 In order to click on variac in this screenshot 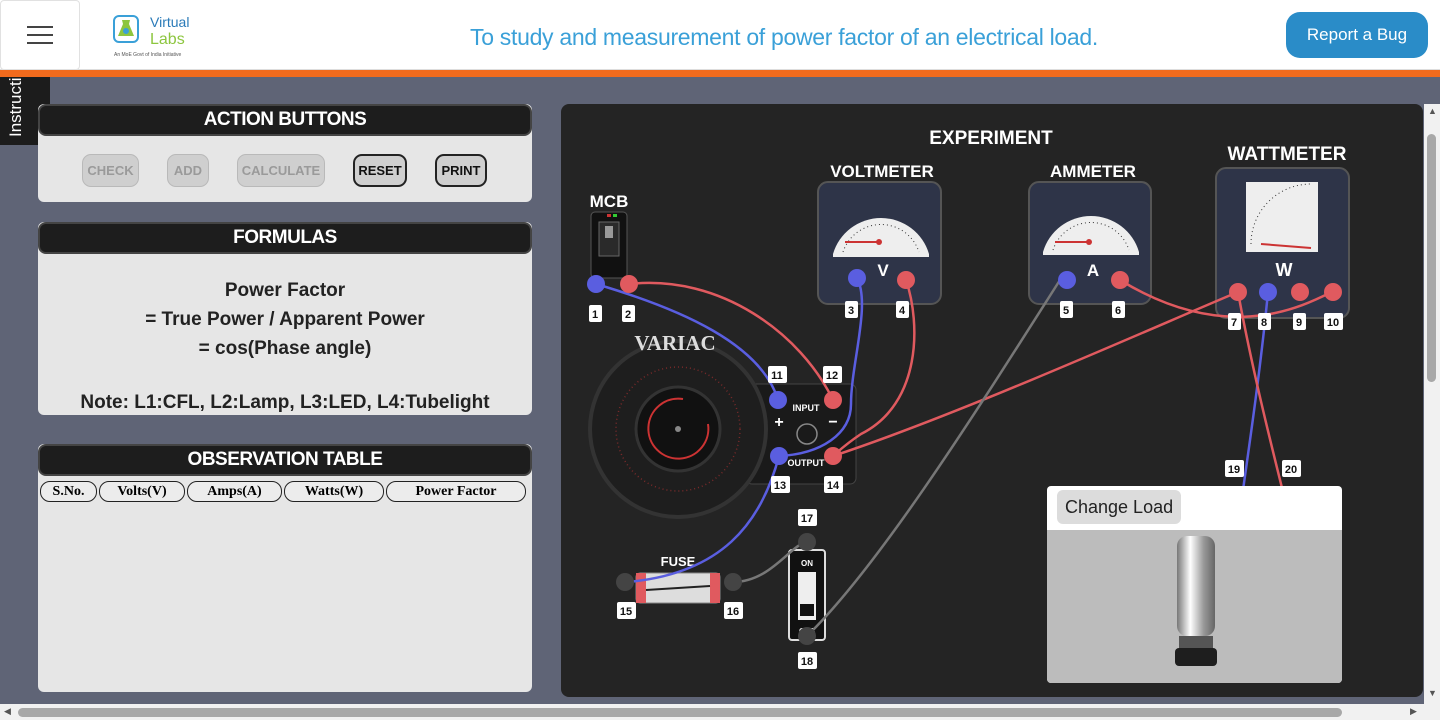, I will do `click(722, 429)`.